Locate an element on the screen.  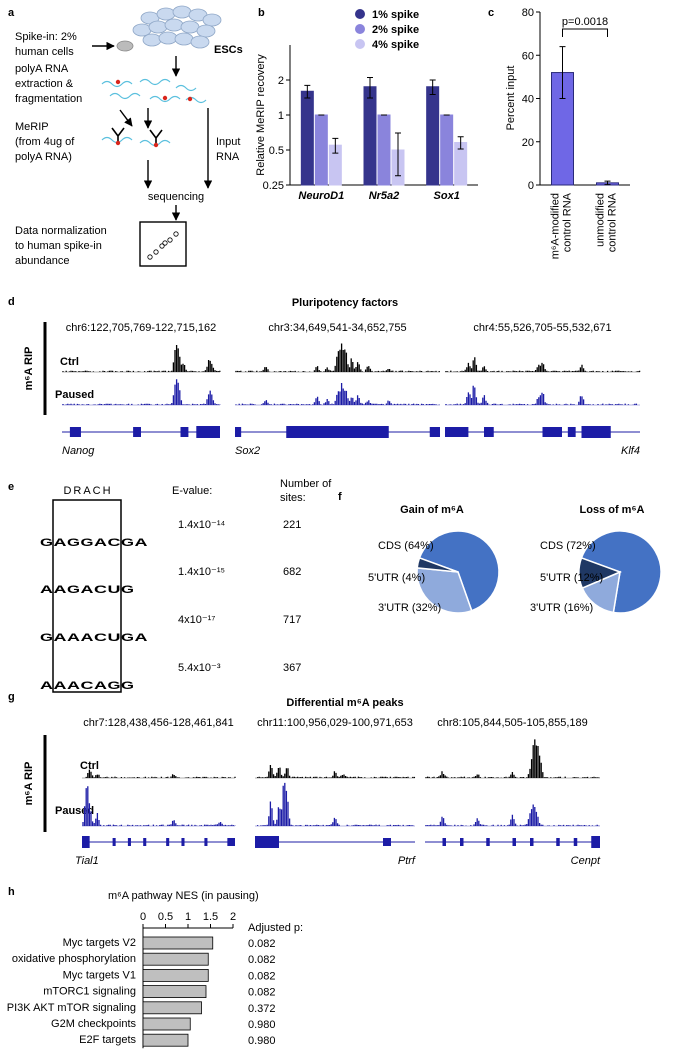
e-value: 5.4x10⁻³ is located at coordinates (199, 668).